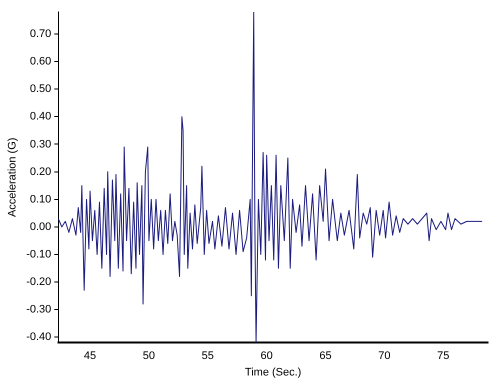 This screenshot has height=379, width=500. I want to click on y-tick-label: 0.50, so click(41, 89).